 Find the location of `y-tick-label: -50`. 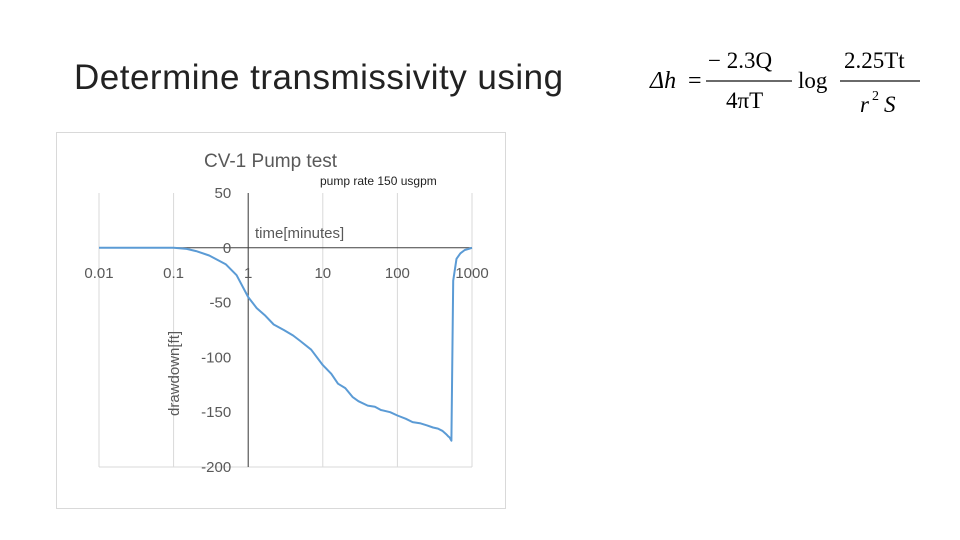

y-tick-label: -50 is located at coordinates (221, 303).